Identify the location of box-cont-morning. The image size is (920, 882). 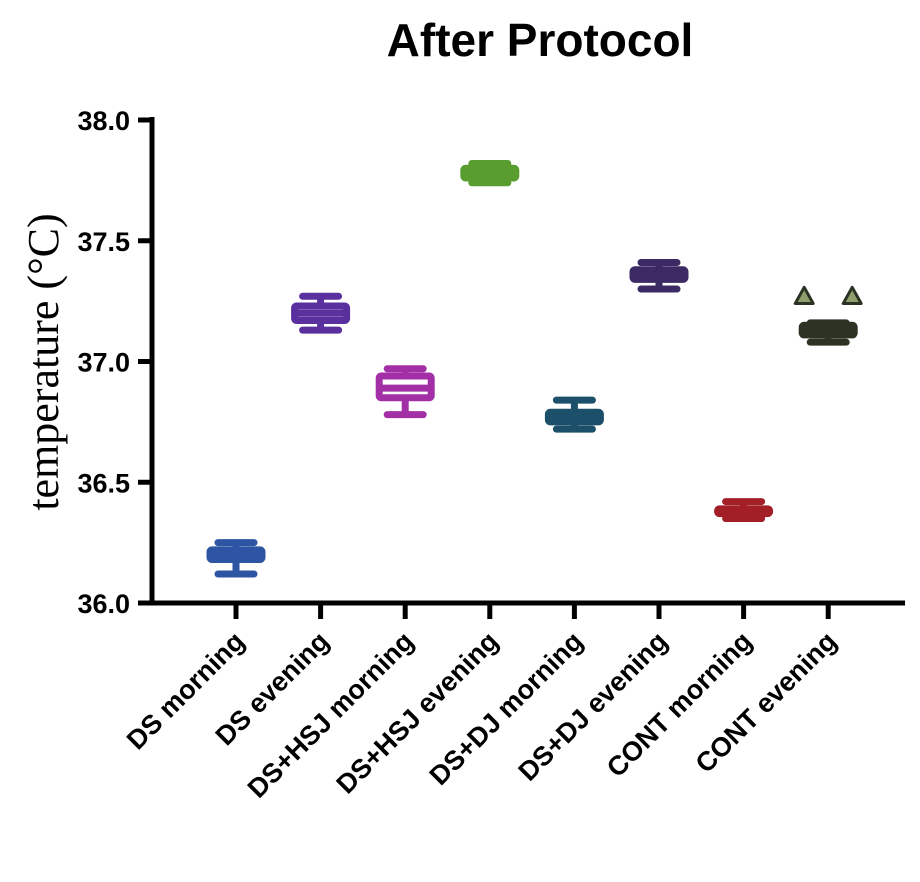
(744, 510).